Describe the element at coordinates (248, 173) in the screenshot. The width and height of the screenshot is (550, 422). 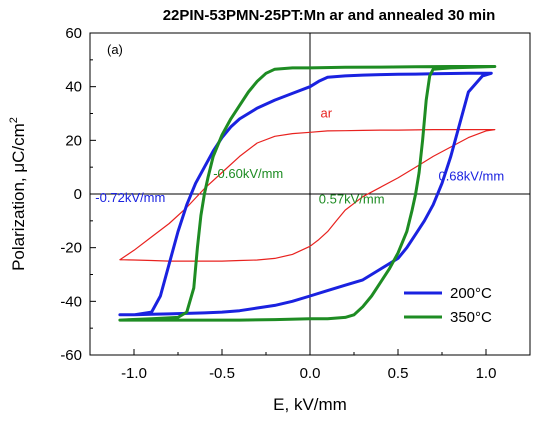
I see `annotation-label: -0.60kV/mm` at that location.